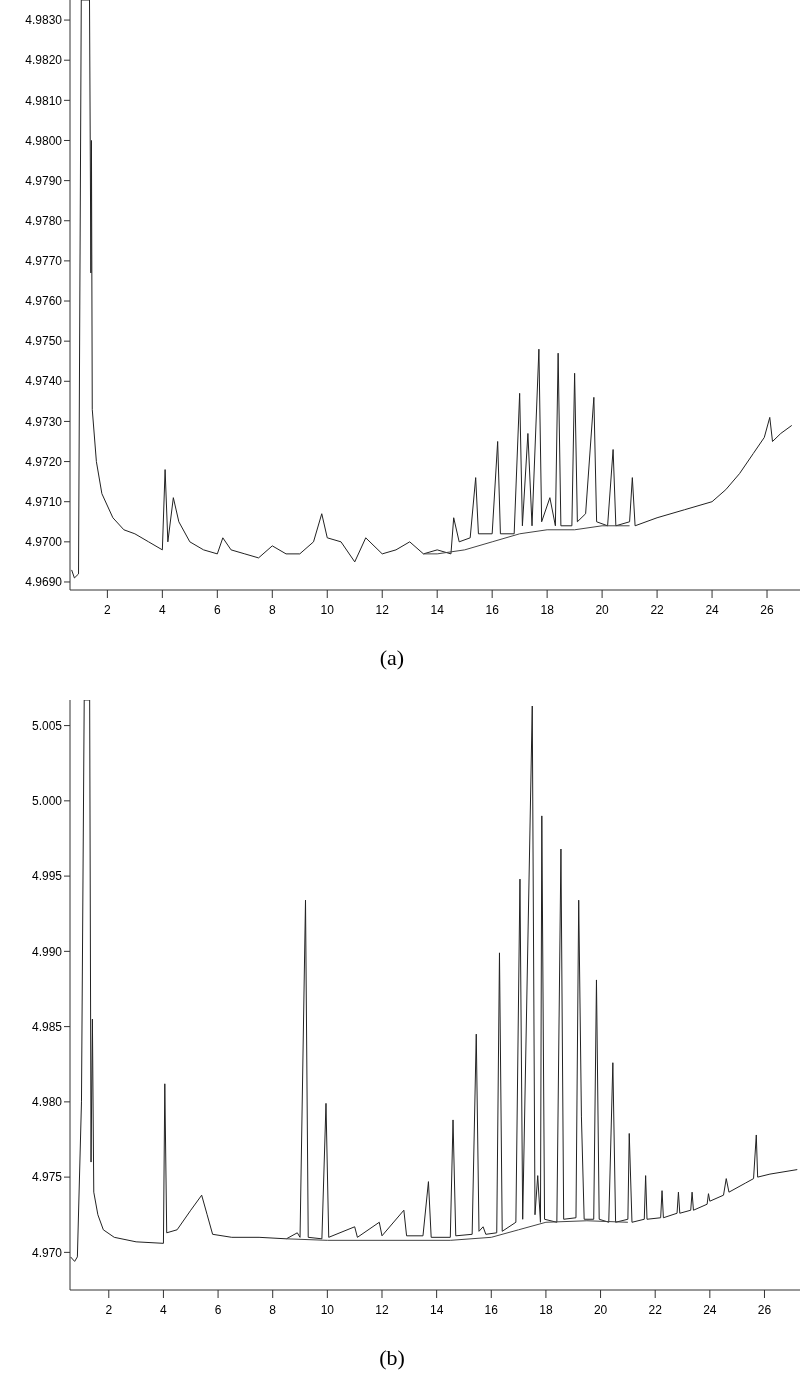 The width and height of the screenshot is (800, 1394). I want to click on y-tick-label: 4.975, so click(47, 1177).